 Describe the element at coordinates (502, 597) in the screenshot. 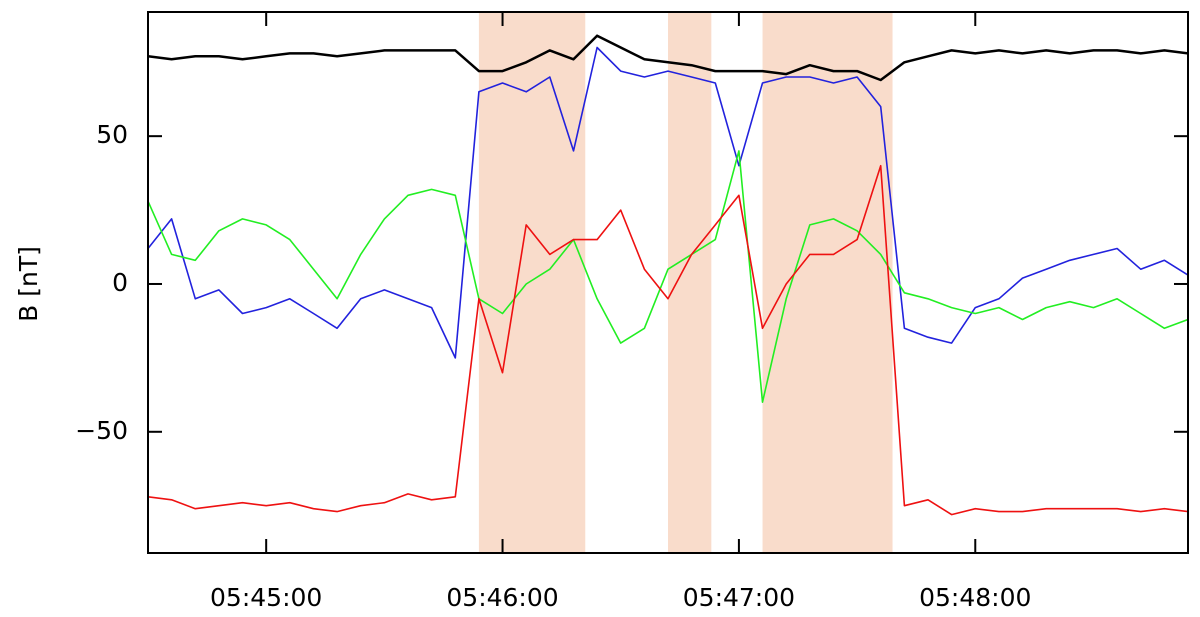

I see `x-tick-label: 05:46:00` at that location.